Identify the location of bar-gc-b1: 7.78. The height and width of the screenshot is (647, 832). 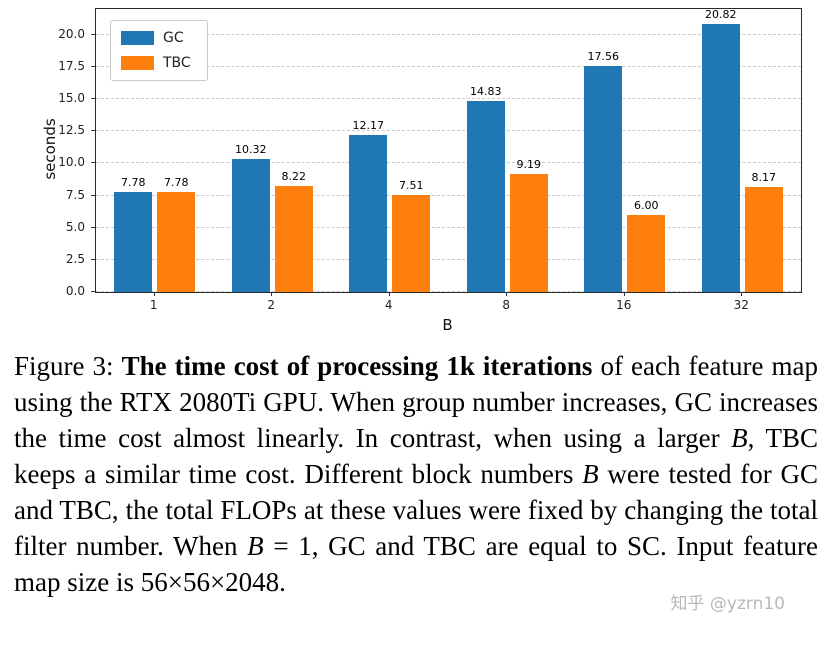
(133, 234).